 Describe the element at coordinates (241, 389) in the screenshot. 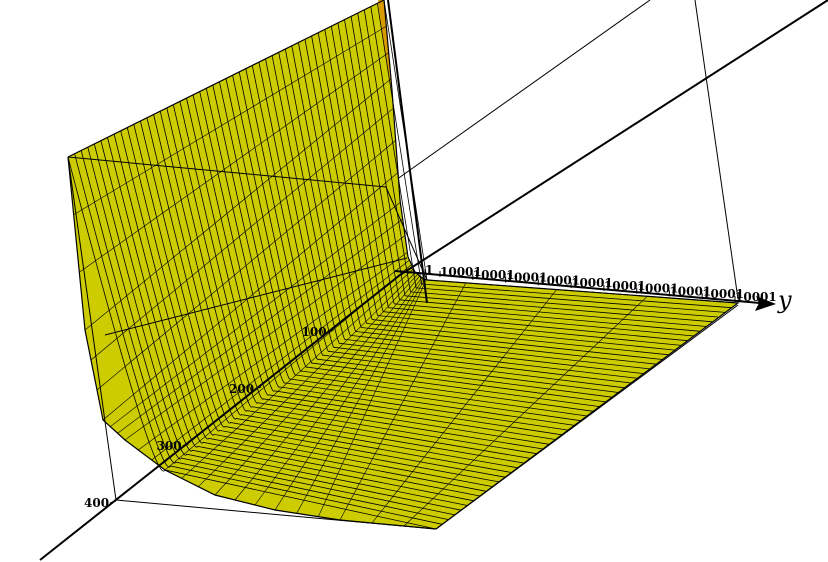

I see `x-tick-label: 200` at that location.